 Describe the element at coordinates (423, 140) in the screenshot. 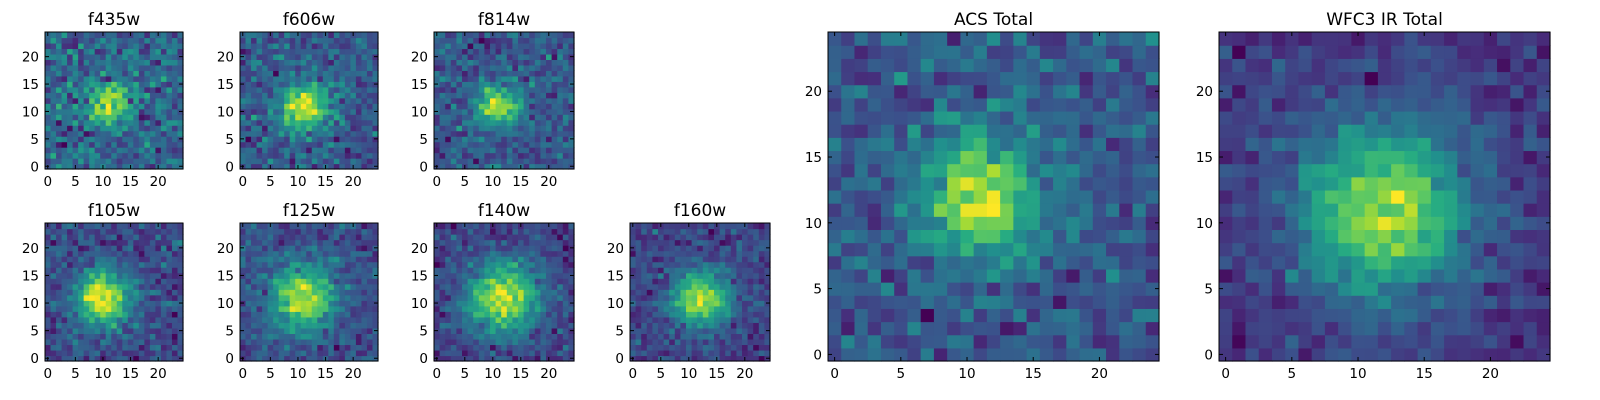

I see `y-tick-label: 5` at that location.